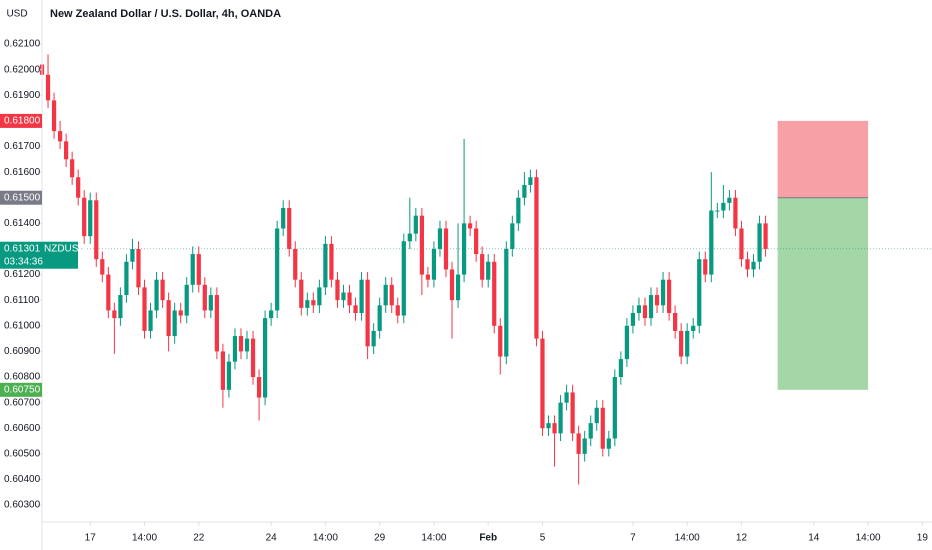 The width and height of the screenshot is (932, 550). What do you see at coordinates (823, 159) in the screenshot?
I see `stop-zone` at bounding box center [823, 159].